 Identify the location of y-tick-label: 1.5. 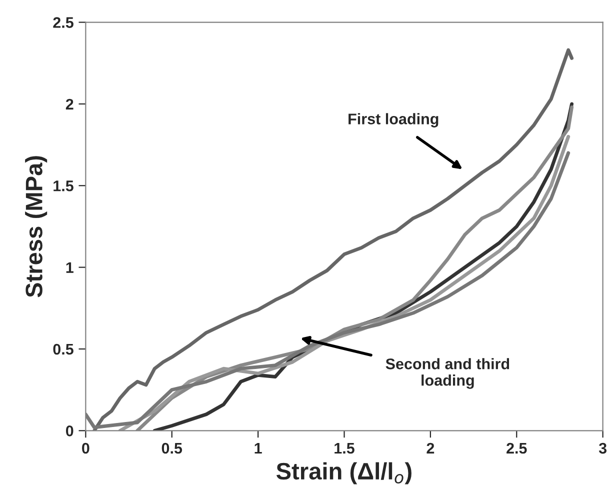
(64, 186).